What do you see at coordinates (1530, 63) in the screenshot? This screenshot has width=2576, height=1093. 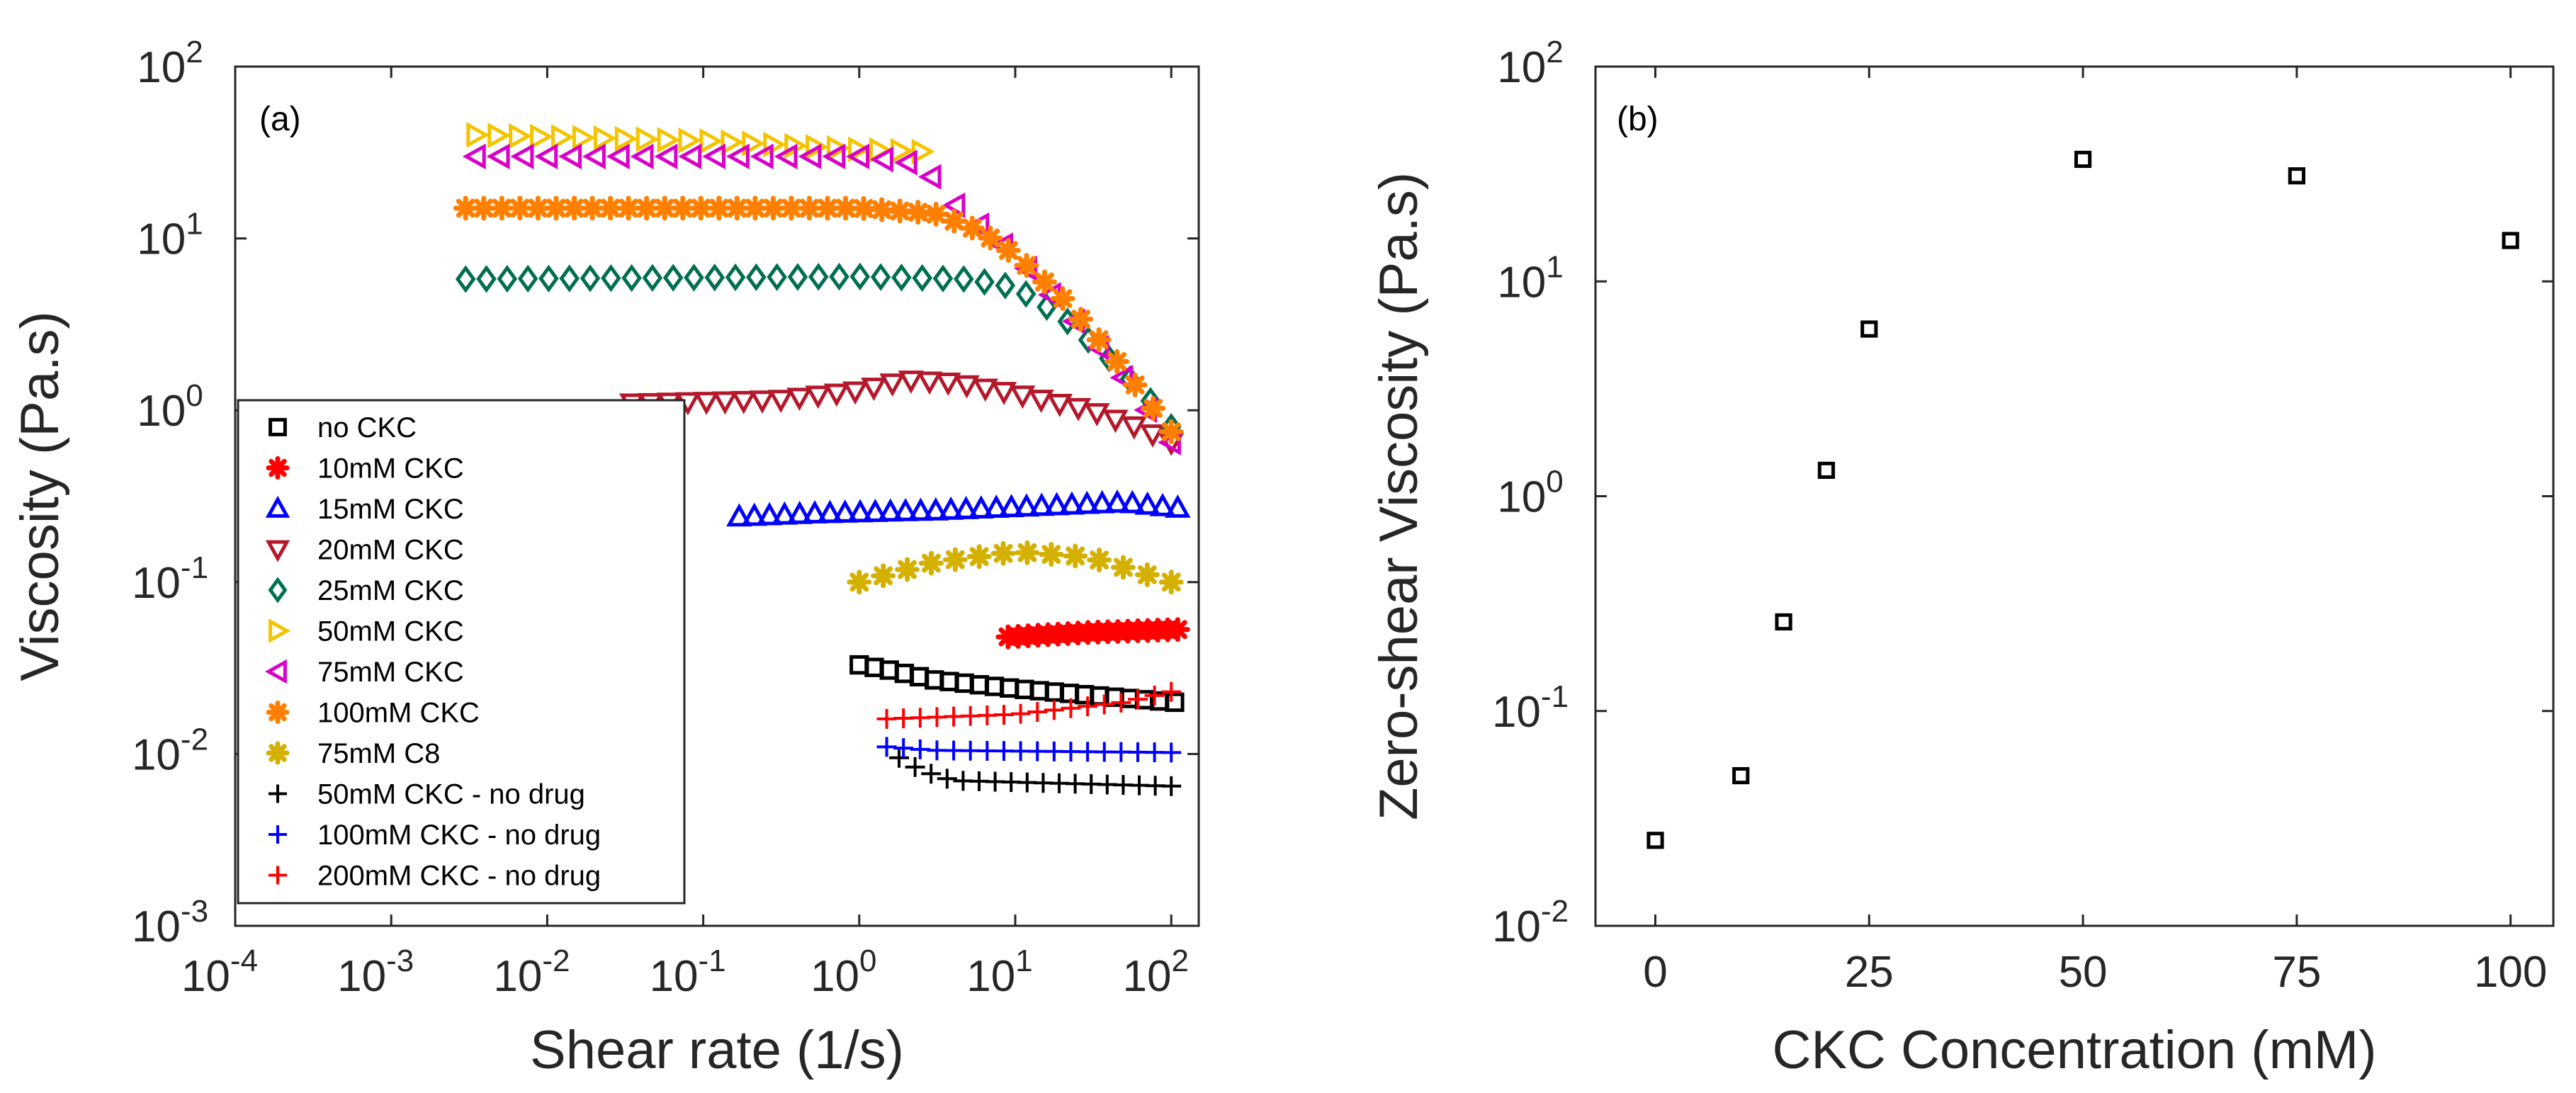 I see `y-tick-label: 10²` at bounding box center [1530, 63].